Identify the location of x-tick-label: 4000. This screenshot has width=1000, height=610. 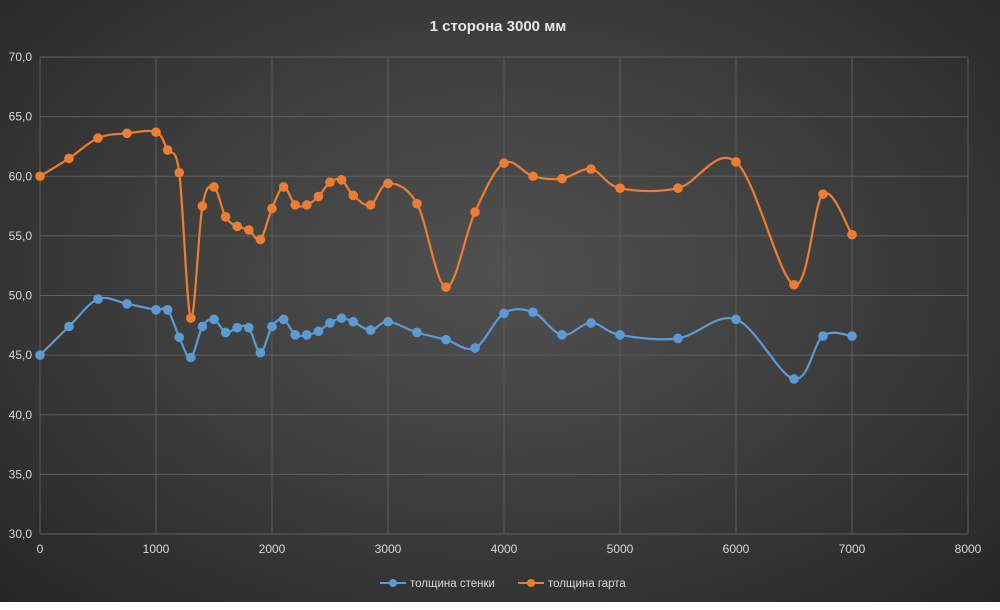
(504, 549).